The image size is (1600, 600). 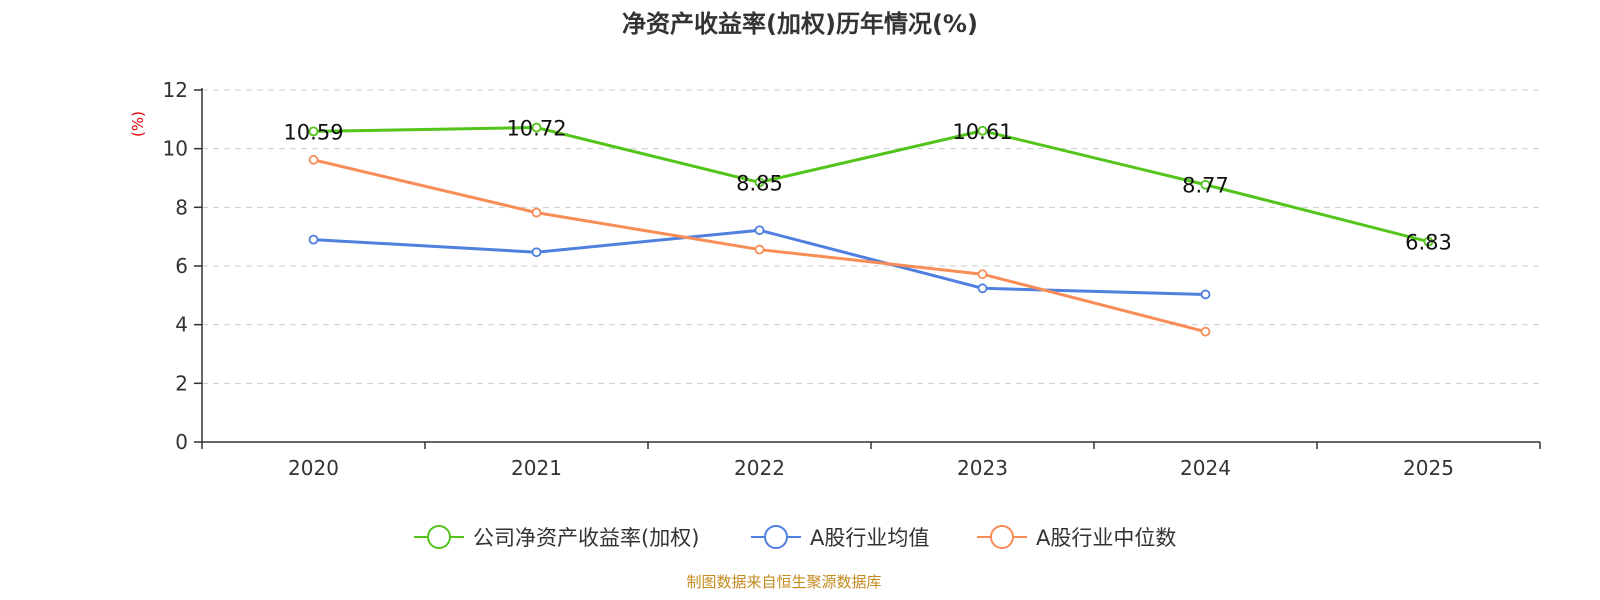 What do you see at coordinates (982, 468) in the screenshot?
I see `x-tick-label: 2023` at bounding box center [982, 468].